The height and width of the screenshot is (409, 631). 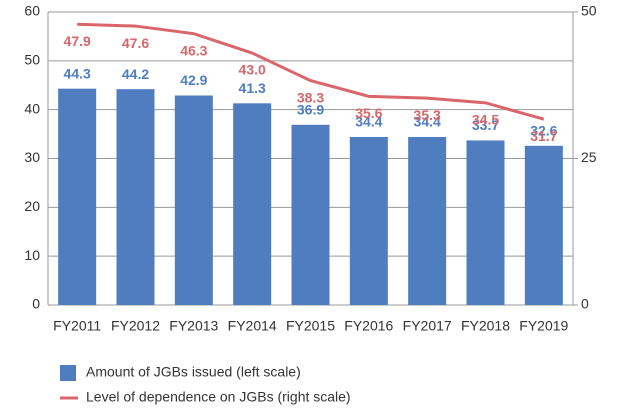 What do you see at coordinates (193, 326) in the screenshot?
I see `x-tick-label: FY2013` at bounding box center [193, 326].